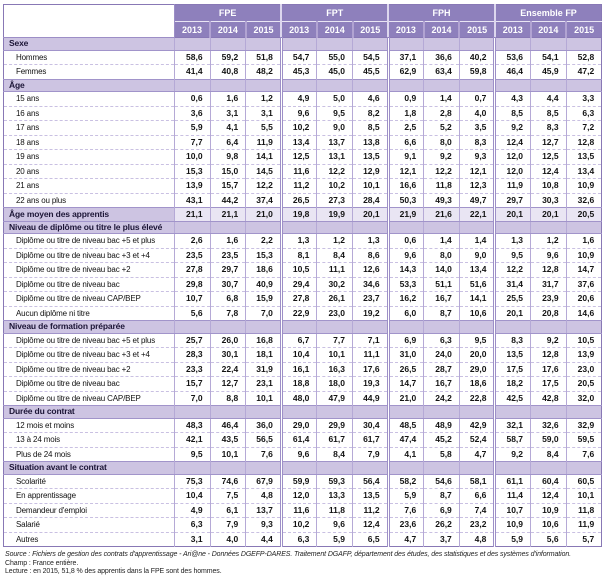 The height and width of the screenshot is (587, 604). Describe the element at coordinates (583, 127) in the screenshot. I see `value-cell: 7,2` at that location.